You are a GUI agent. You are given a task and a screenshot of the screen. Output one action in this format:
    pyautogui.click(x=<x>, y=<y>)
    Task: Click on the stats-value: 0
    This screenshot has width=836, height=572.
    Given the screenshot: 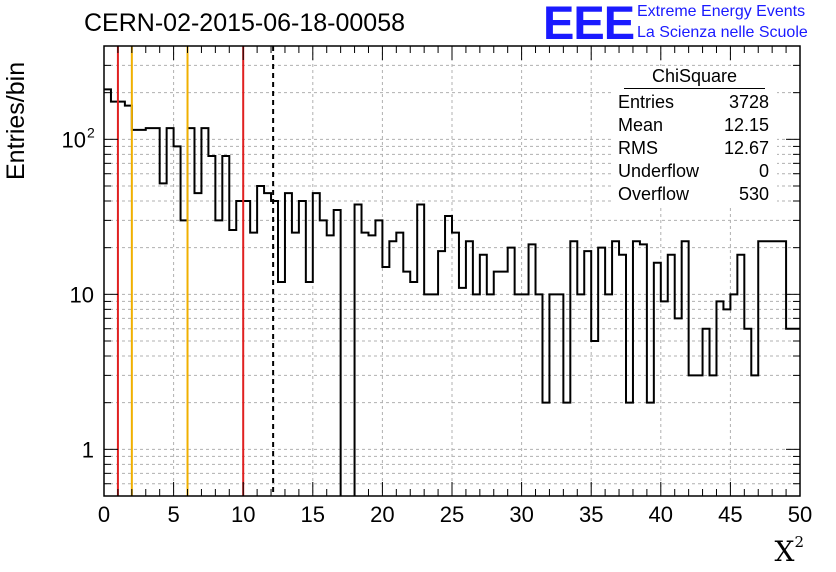 What is the action you would take?
    pyautogui.click(x=763, y=171)
    